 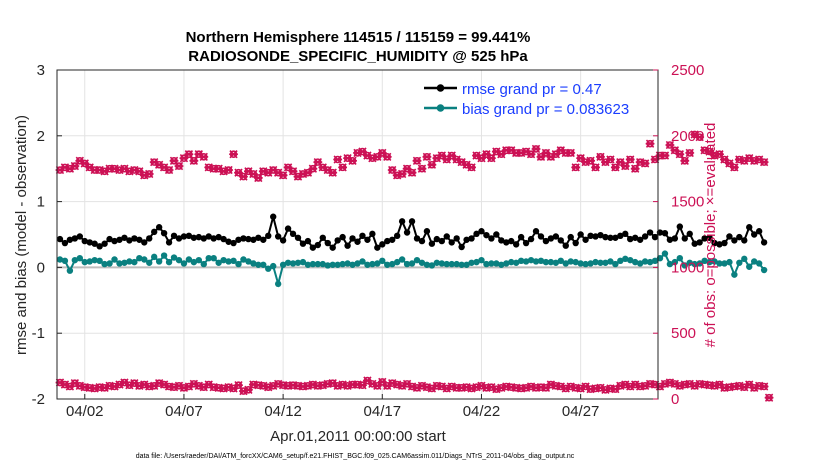 What do you see at coordinates (38, 399) in the screenshot?
I see `y-tick-label: -2` at bounding box center [38, 399].